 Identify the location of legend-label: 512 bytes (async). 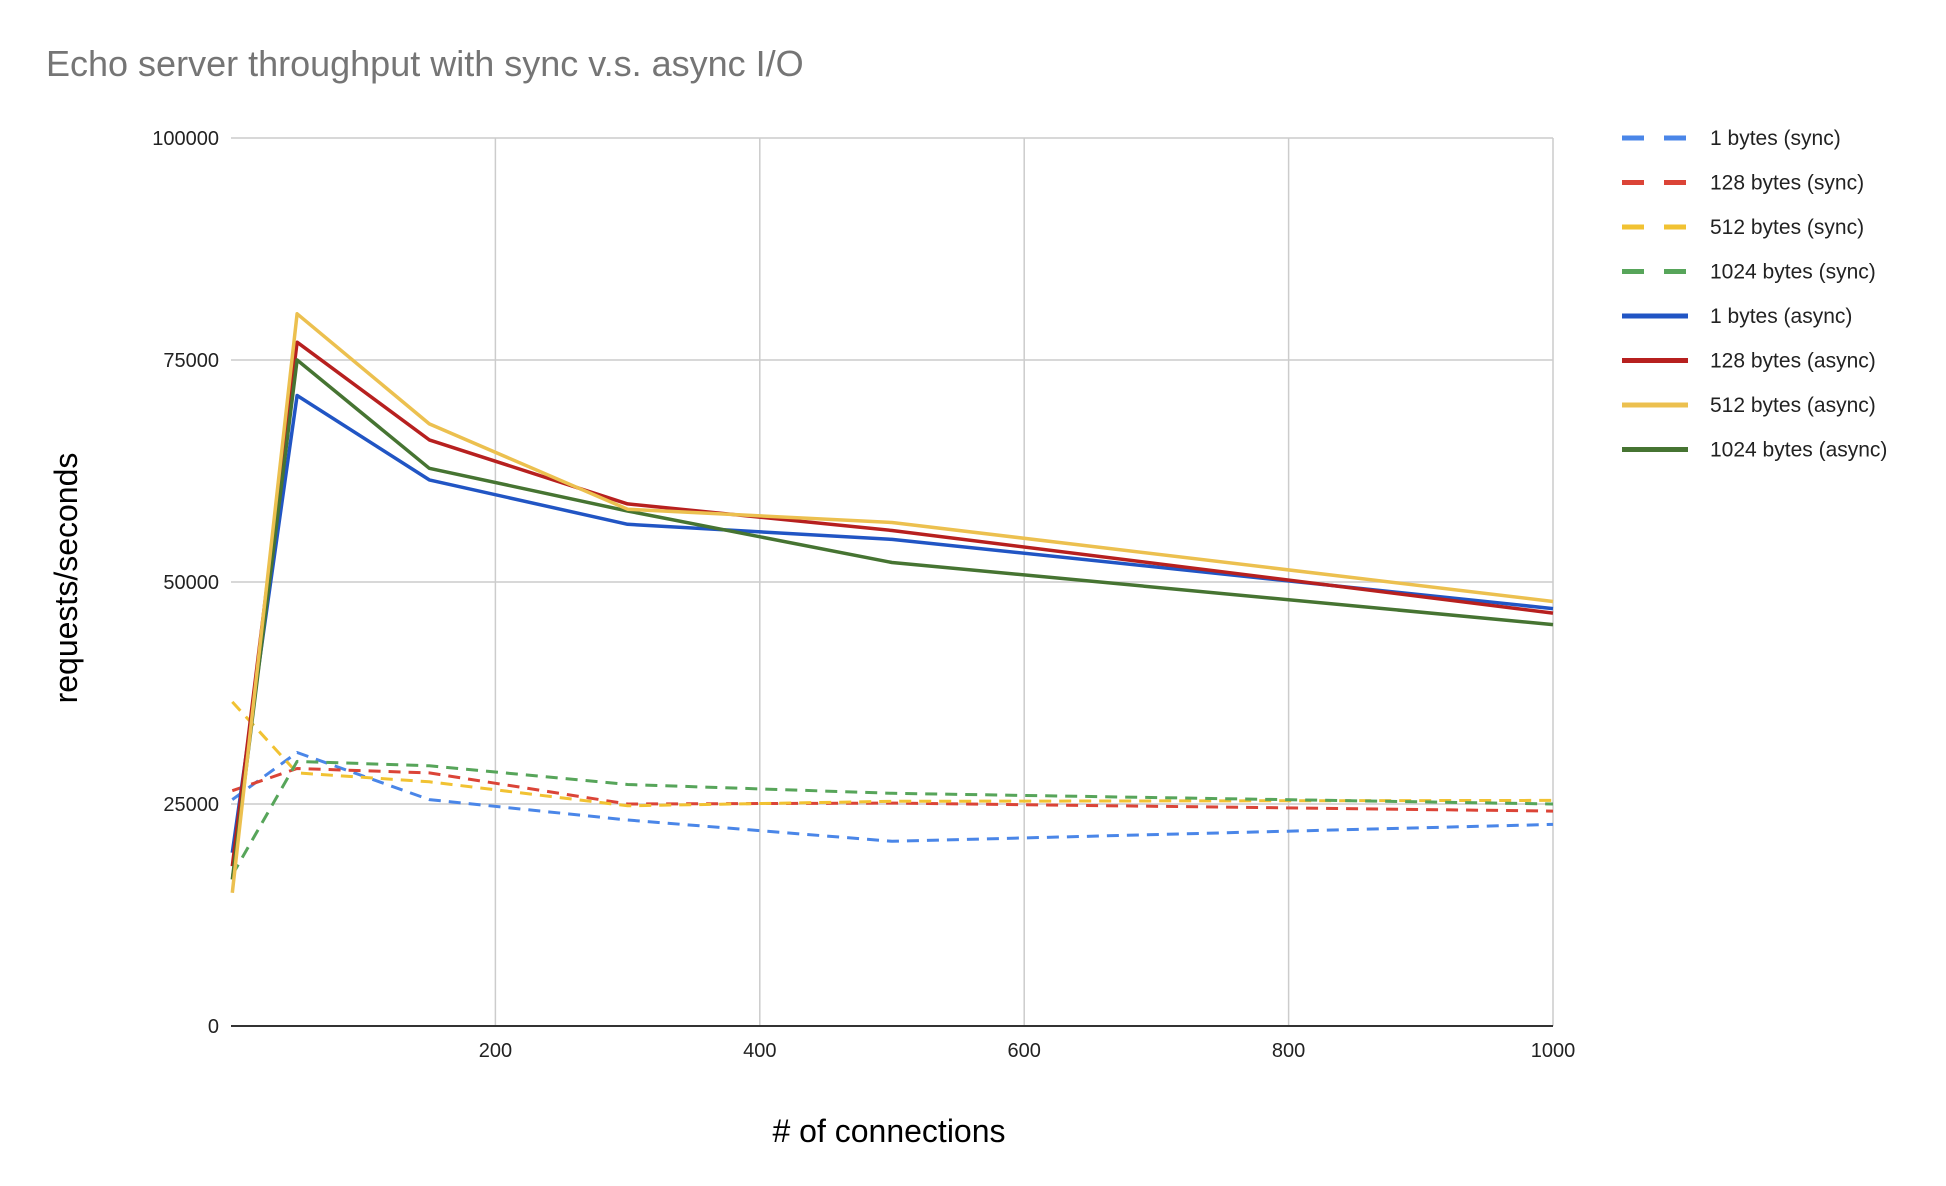
(1793, 405).